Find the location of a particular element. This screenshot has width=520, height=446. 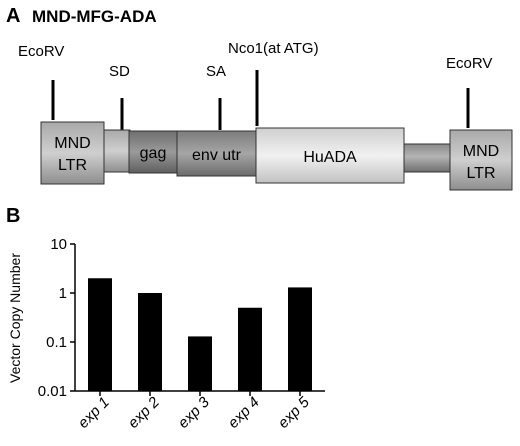

x-tick-label: exp 3 is located at coordinates (194, 412).